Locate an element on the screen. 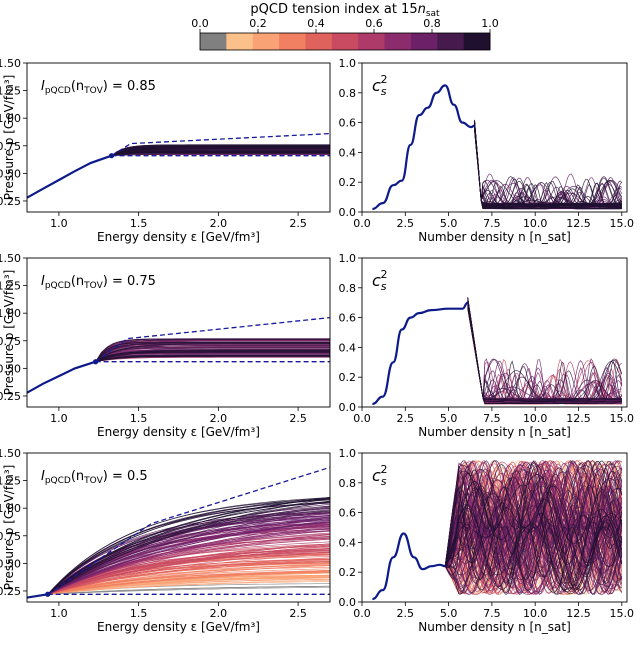 The height and width of the screenshot is (646, 643). x-tick-label: 15.0 is located at coordinates (622, 613).